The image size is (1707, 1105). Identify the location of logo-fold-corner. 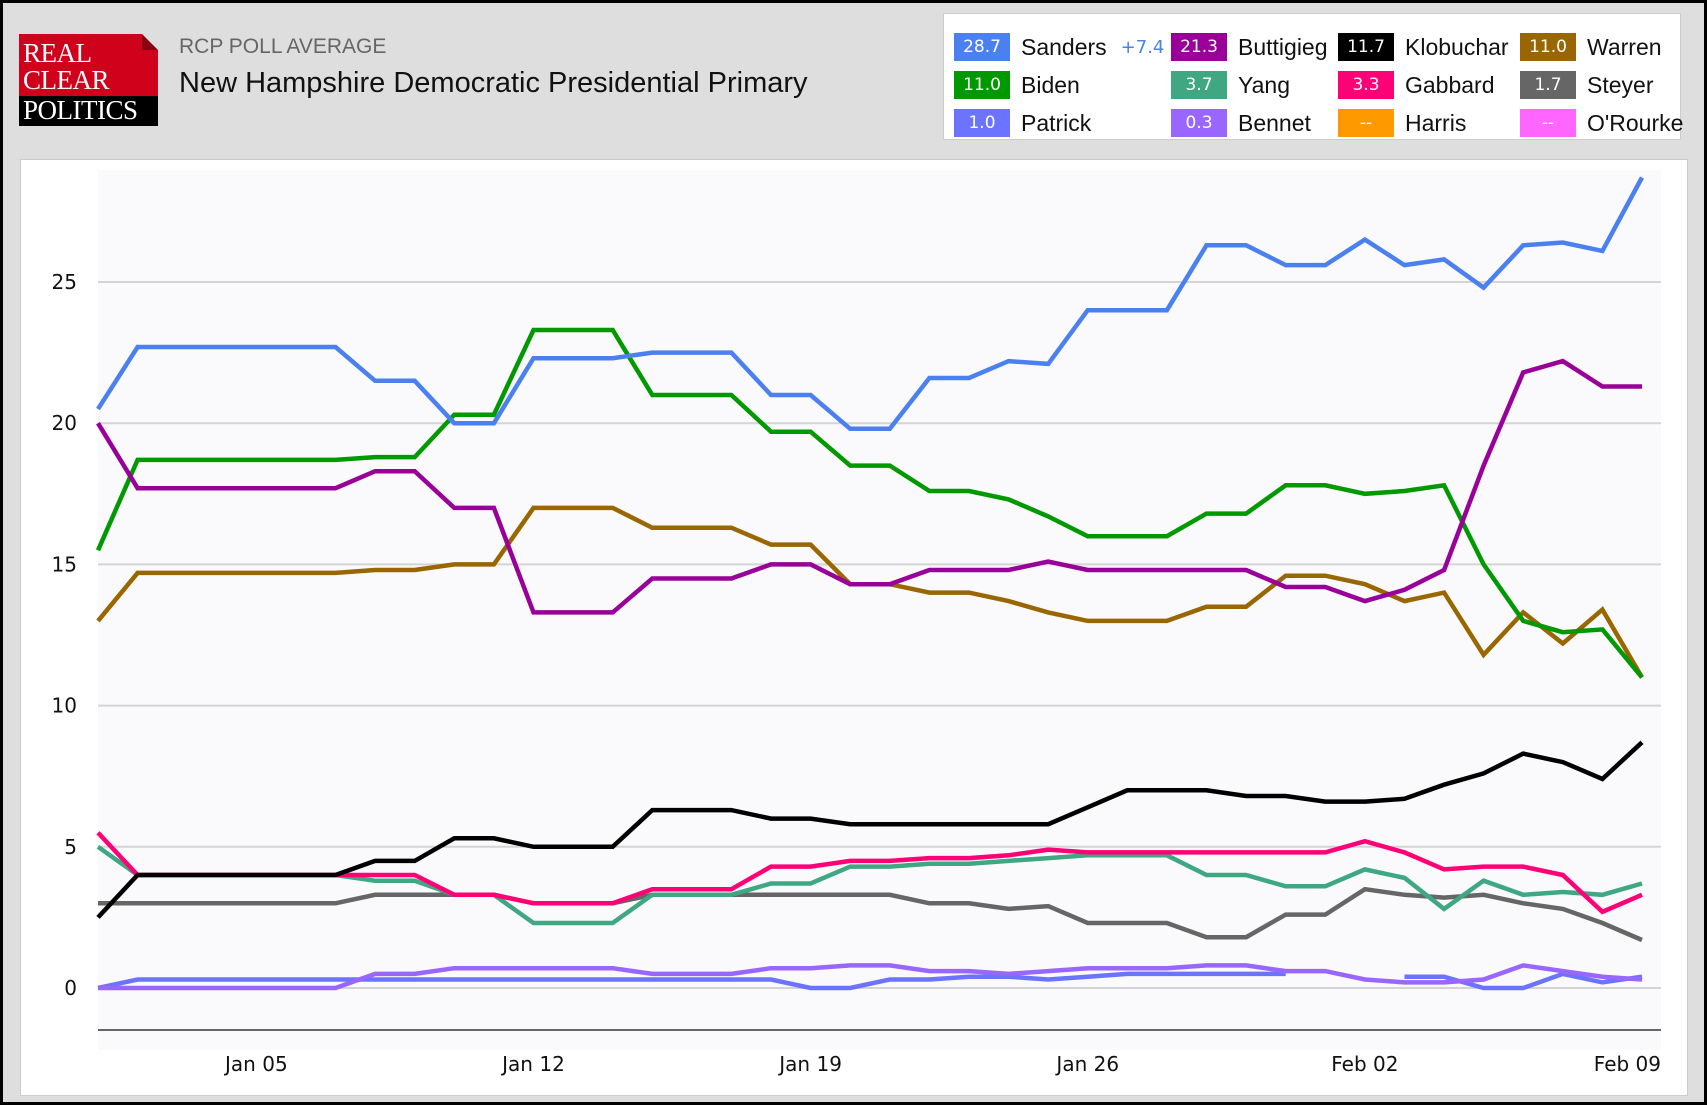
(150, 42).